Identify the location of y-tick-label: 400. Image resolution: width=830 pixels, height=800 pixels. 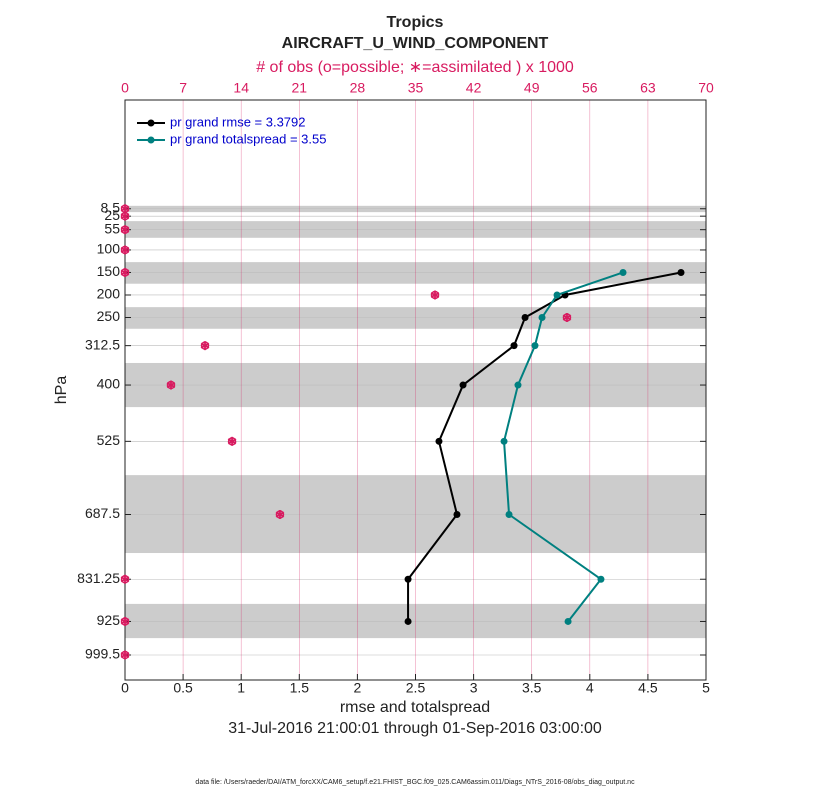
(109, 384).